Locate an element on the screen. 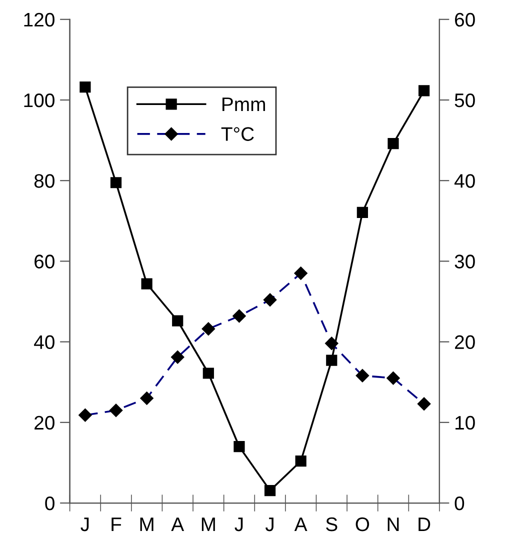  y-tick-label: 100 is located at coordinates (39, 100).